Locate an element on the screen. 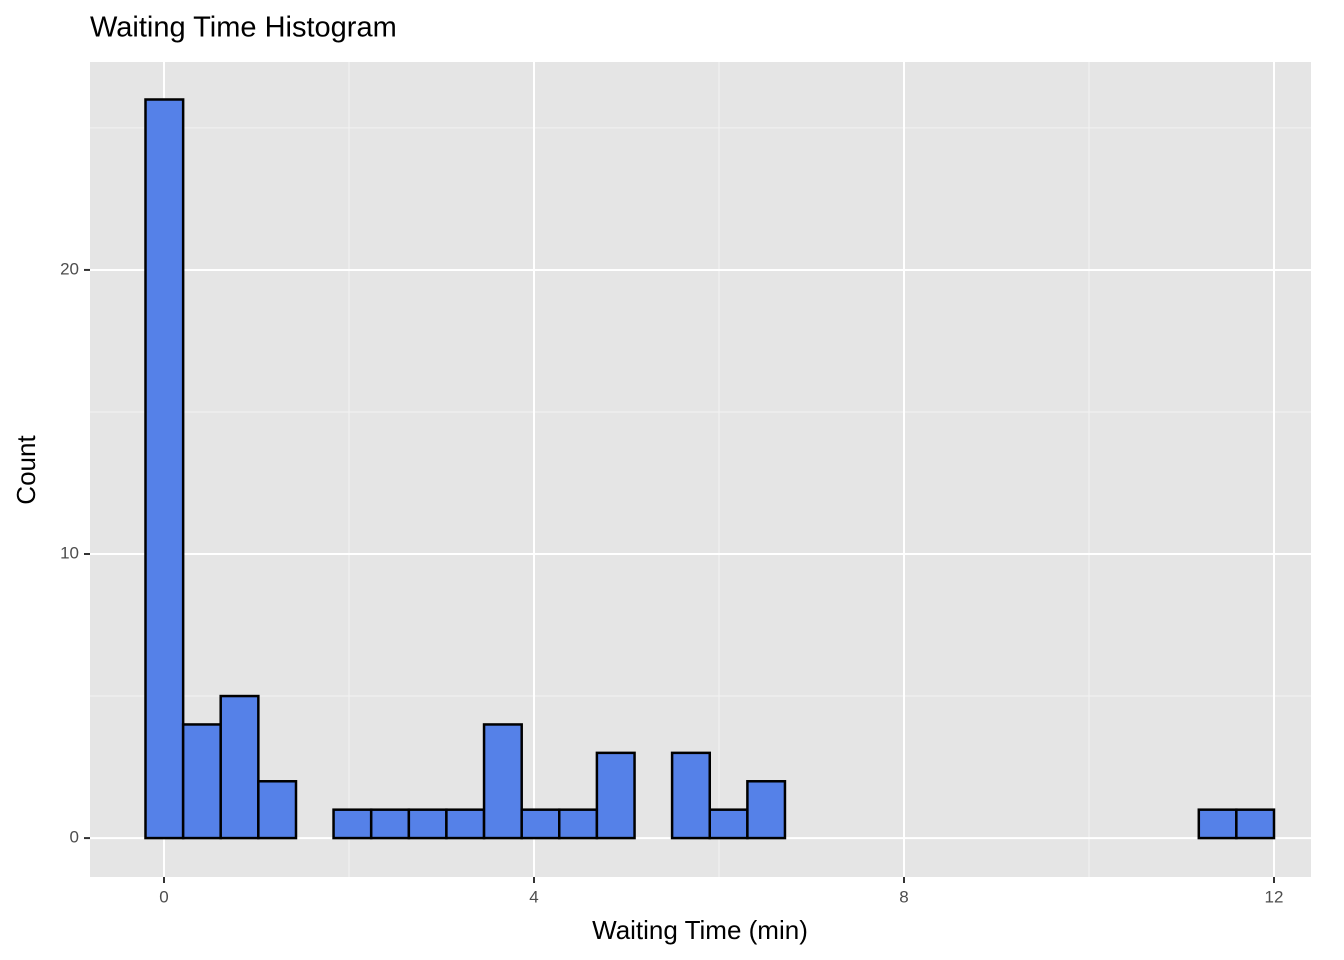 The width and height of the screenshot is (1344, 960). x-tick-label: 8 is located at coordinates (903, 896).